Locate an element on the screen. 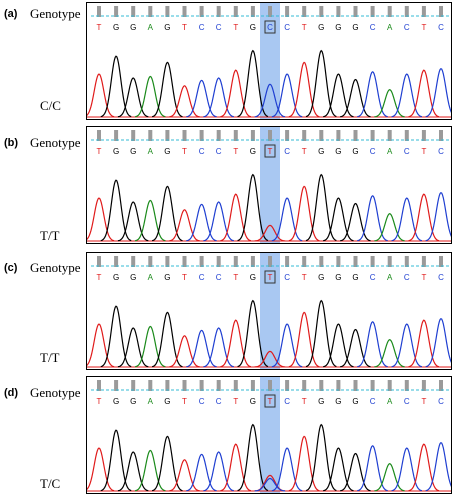 The width and height of the screenshot is (454, 500). panel-label: (a) is located at coordinates (11, 14).